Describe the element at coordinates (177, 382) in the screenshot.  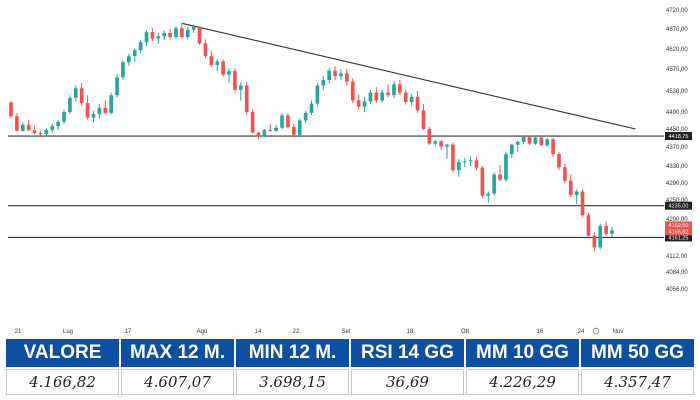
I see `value-max-12m: 4.607,07` at that location.